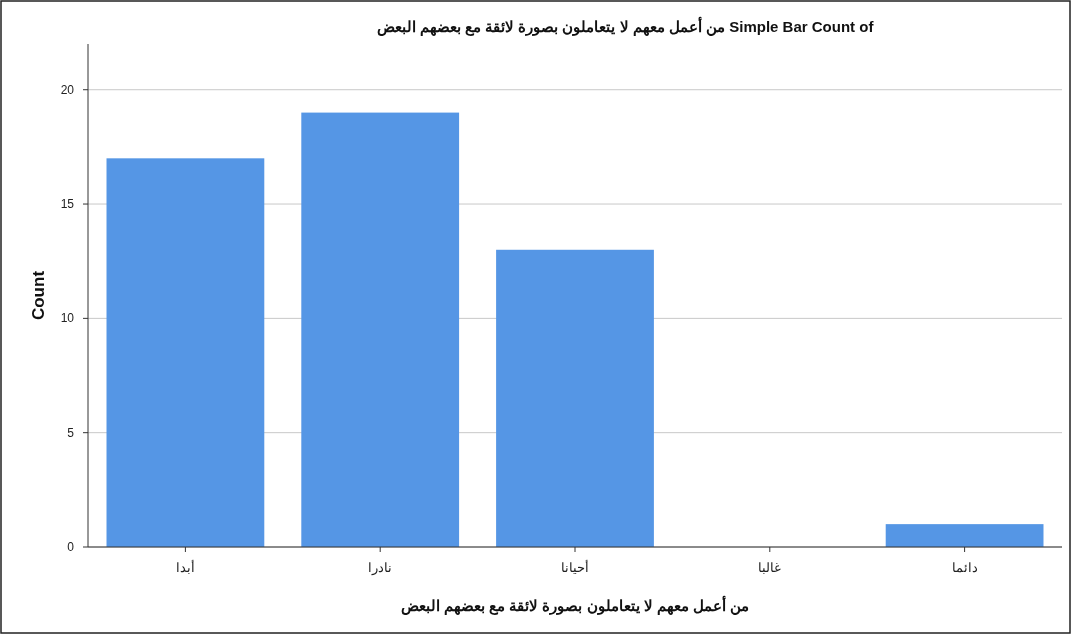 The height and width of the screenshot is (634, 1071). I want to click on y-axis-title: Count, so click(38, 295).